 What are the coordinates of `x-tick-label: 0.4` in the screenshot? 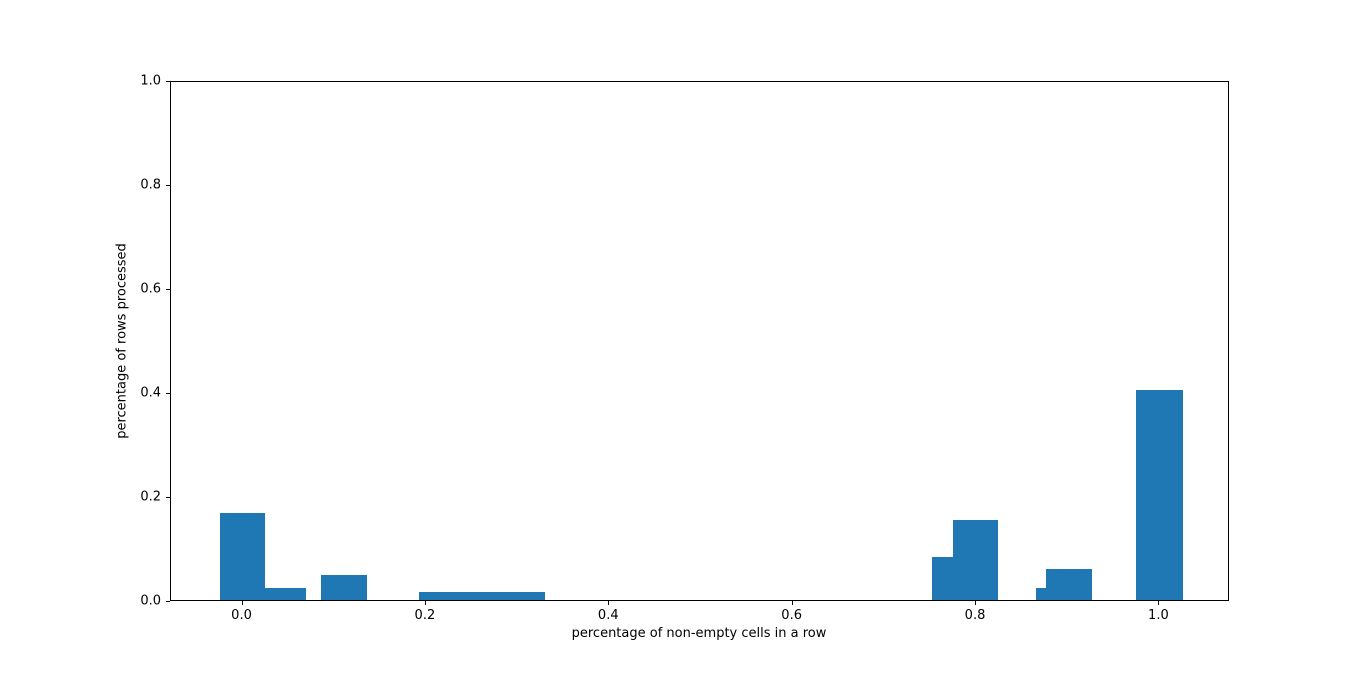 It's located at (608, 615).